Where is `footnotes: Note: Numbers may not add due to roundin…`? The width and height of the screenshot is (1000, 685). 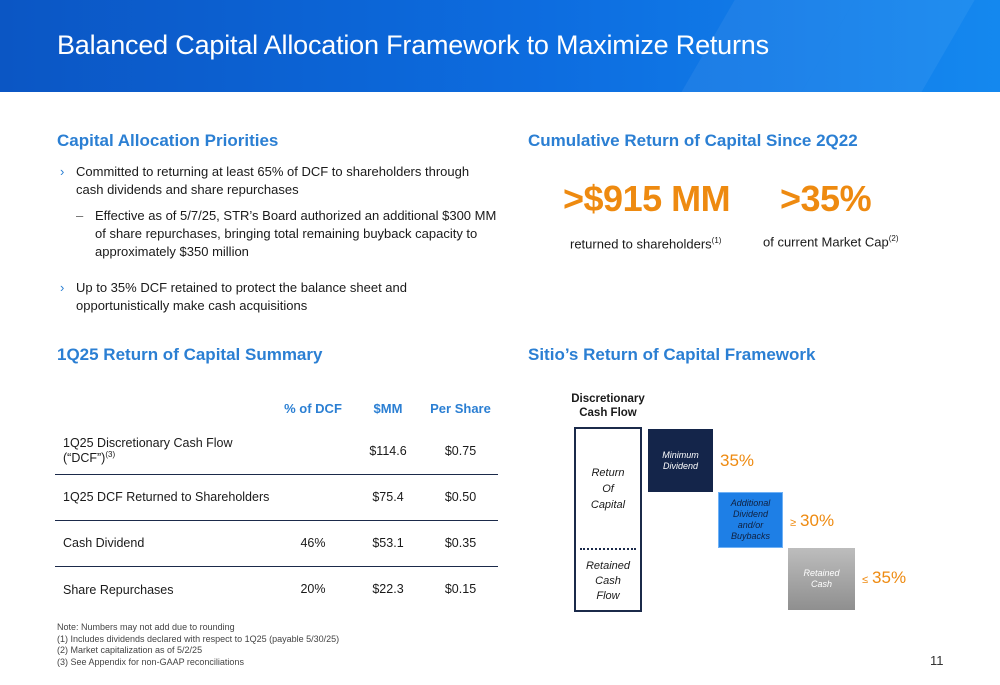 footnotes: Note: Numbers may not add due to roundin… is located at coordinates (198, 645).